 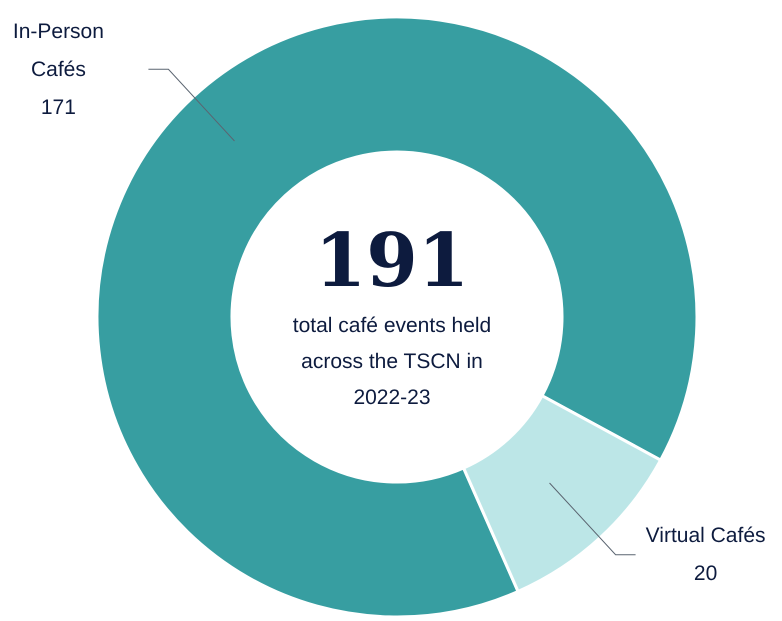 What do you see at coordinates (706, 536) in the screenshot?
I see `slice-label: Virtual Cafés` at bounding box center [706, 536].